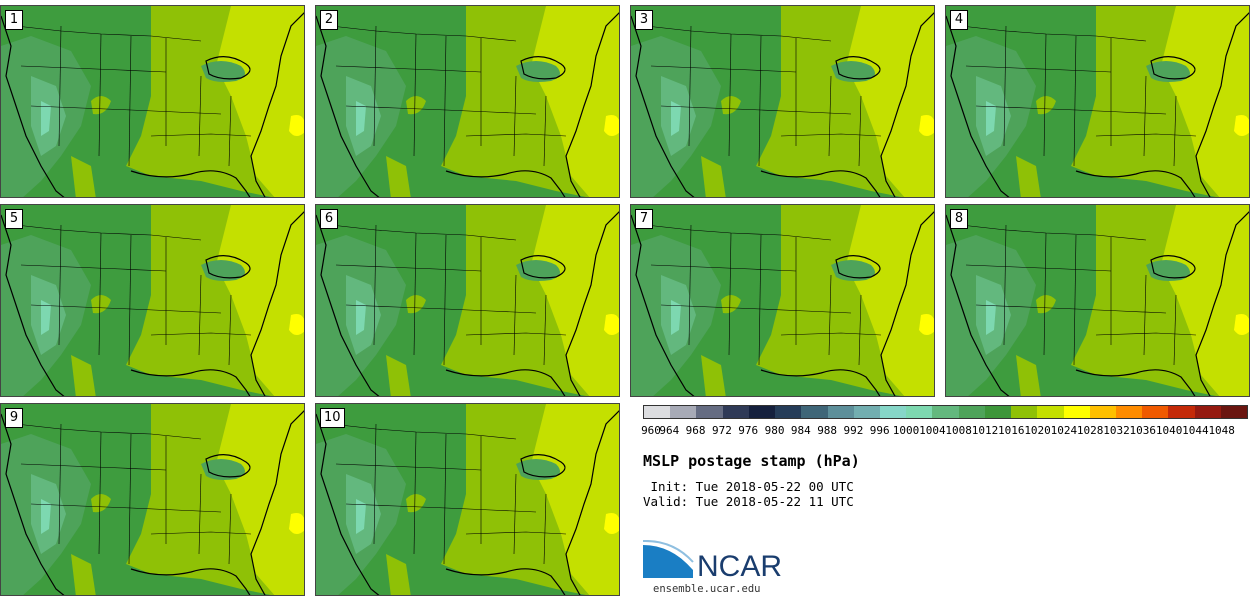  Describe the element at coordinates (748, 430) in the screenshot. I see `colorbar-tick-label: 976` at that location.